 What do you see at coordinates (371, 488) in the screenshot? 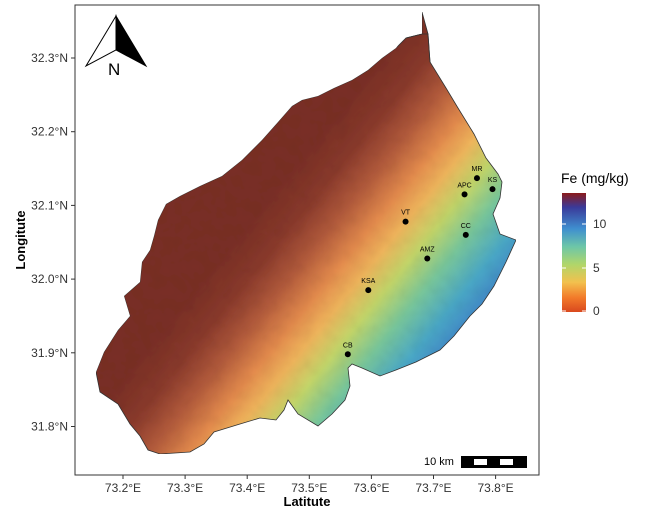
I see `x-tick-label: 73.6°E` at bounding box center [371, 488].